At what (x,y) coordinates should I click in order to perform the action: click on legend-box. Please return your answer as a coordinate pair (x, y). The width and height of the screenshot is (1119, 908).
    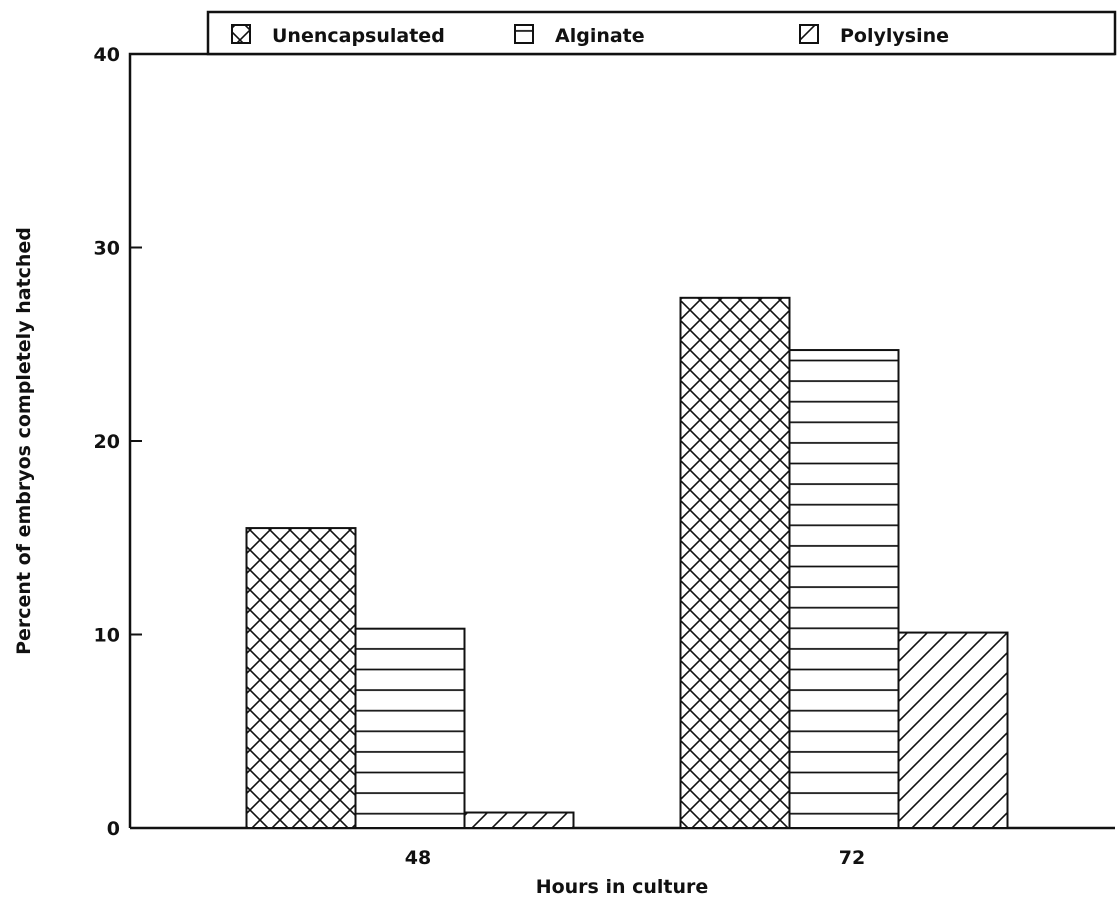
    Looking at the image, I should click on (661, 33).